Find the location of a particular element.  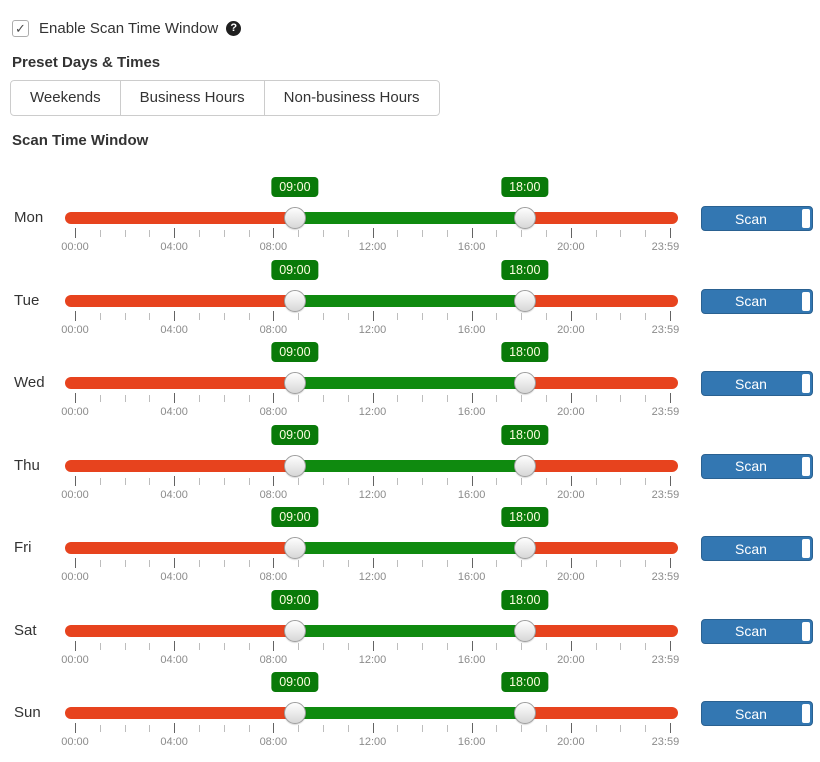

day-label: Wed is located at coordinates (29, 382).